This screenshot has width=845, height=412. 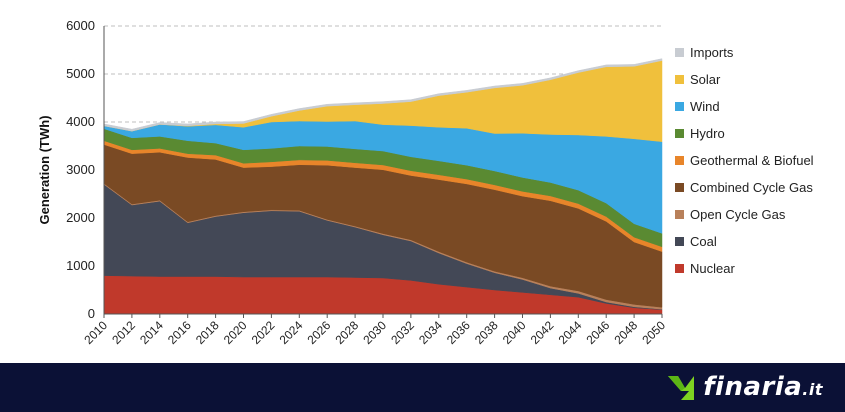 What do you see at coordinates (570, 332) in the screenshot?
I see `x-tick-label: 2044` at bounding box center [570, 332].